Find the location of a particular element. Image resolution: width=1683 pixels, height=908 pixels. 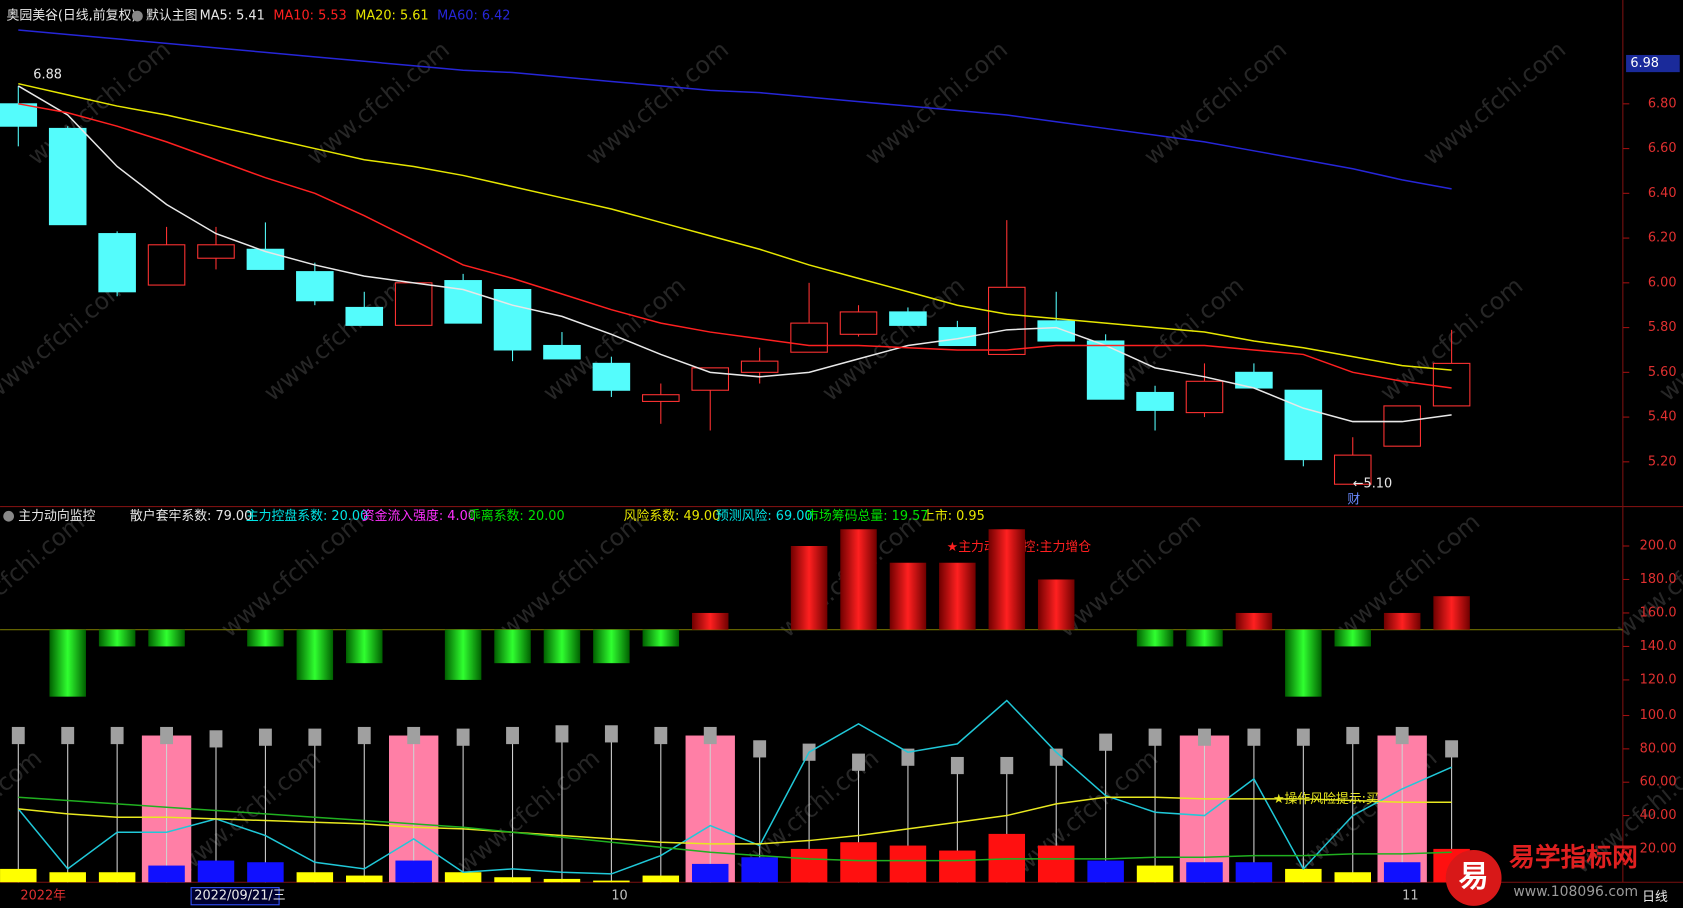

indicator: 乖离系数: 20.00 is located at coordinates (516, 516).